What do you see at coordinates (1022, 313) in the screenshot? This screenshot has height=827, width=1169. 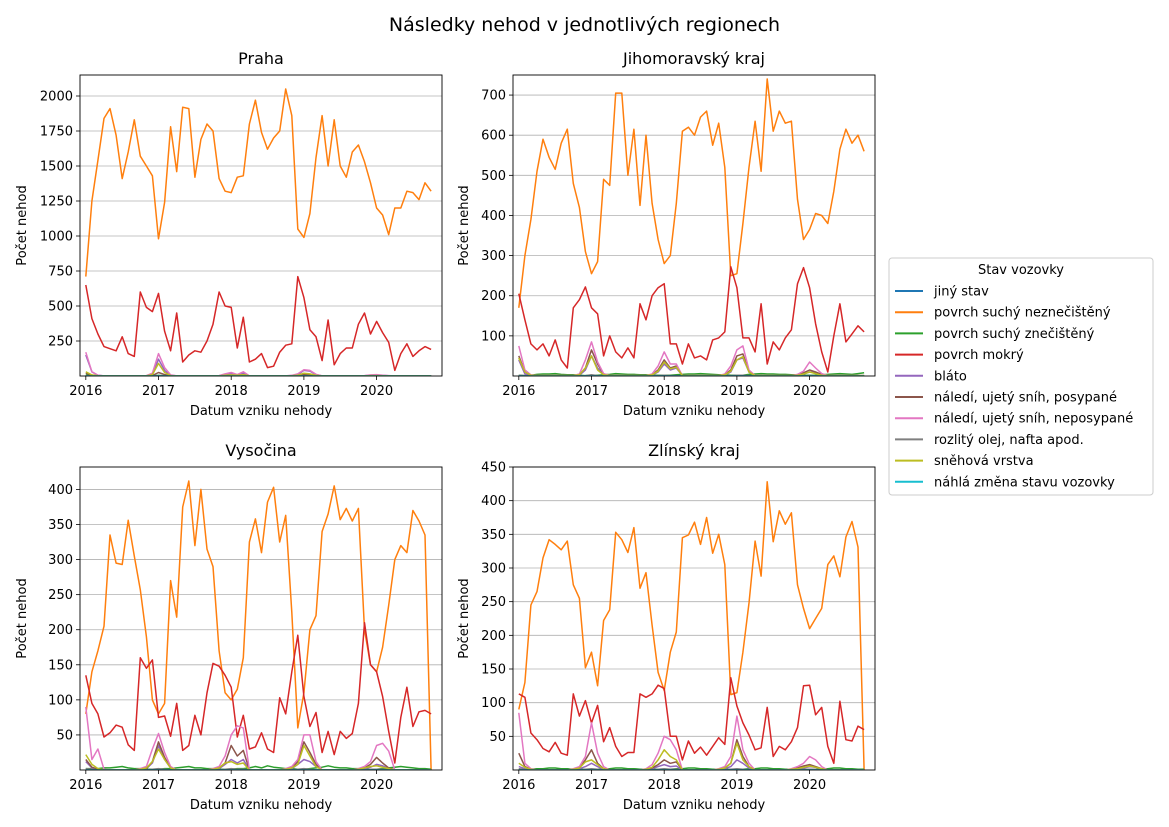 I see `legend-entry: povrch suchý neznečištěný` at bounding box center [1022, 313].